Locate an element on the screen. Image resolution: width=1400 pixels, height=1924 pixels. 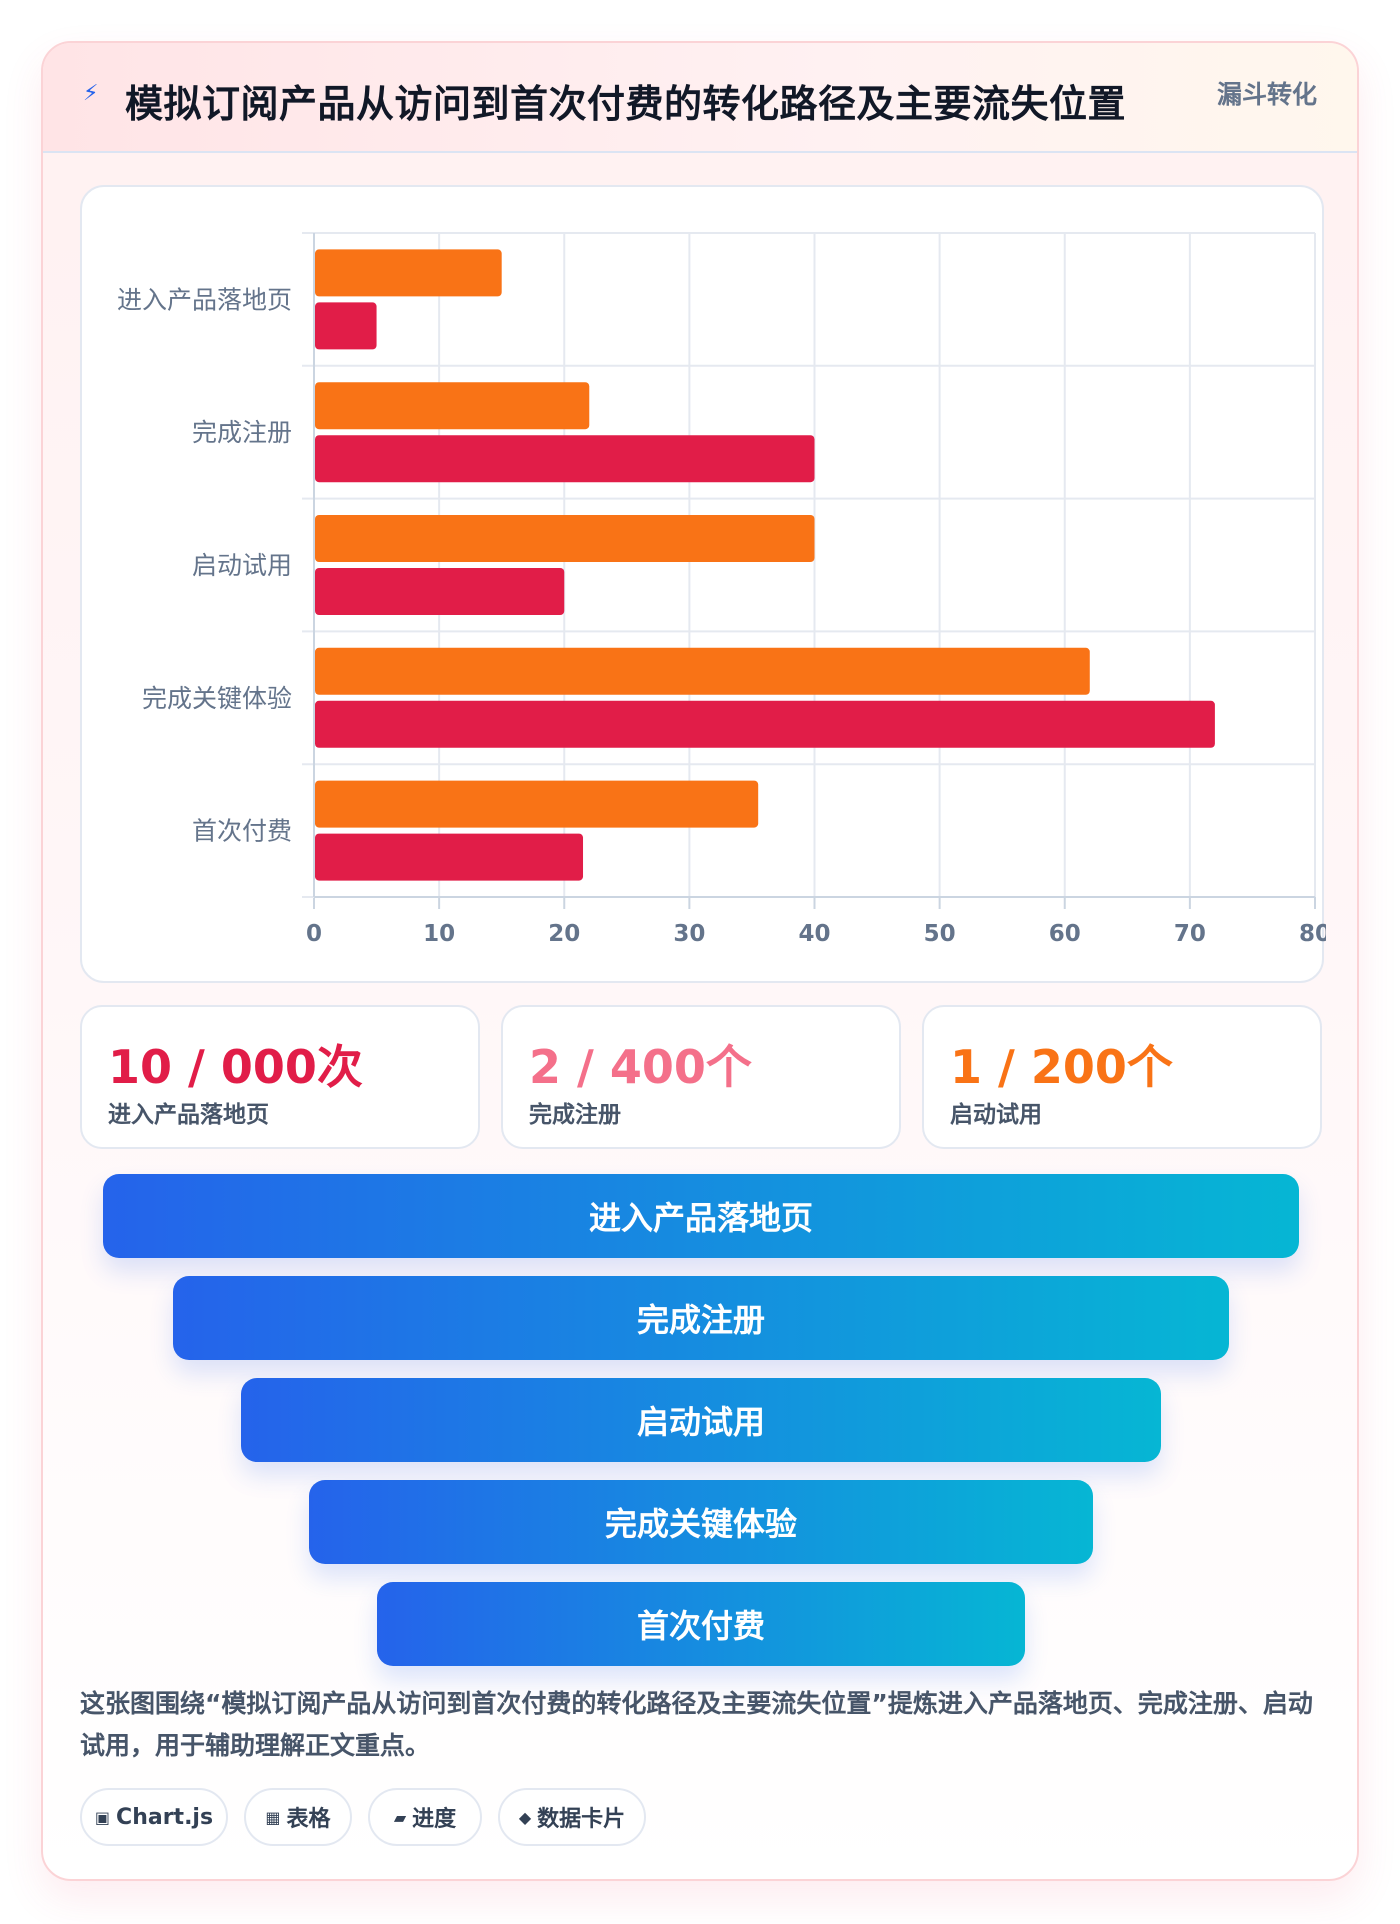
stat-card: 2 / 400个 完成注册 is located at coordinates (701, 1077).